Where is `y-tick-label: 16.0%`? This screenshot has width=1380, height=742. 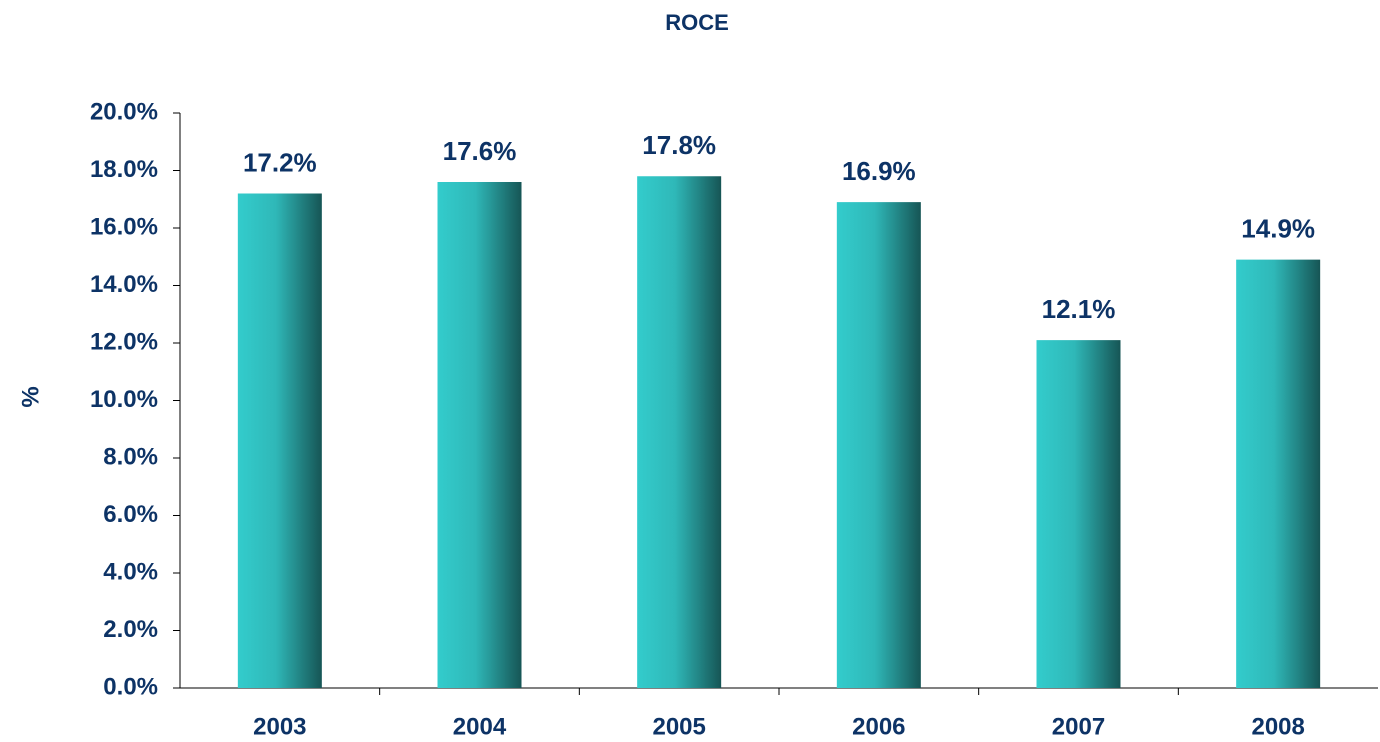 y-tick-label: 16.0% is located at coordinates (124, 226).